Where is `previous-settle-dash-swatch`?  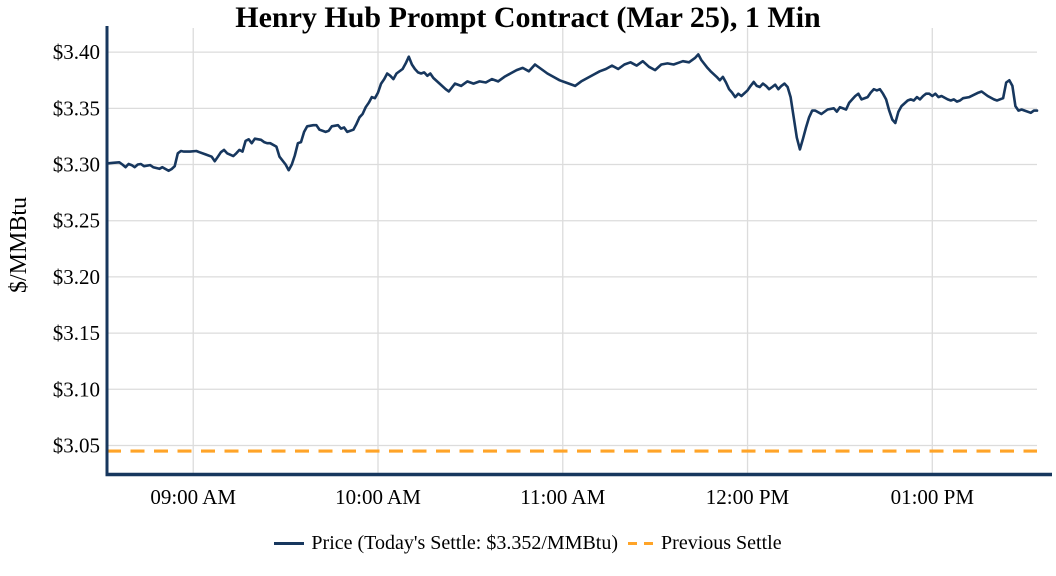 previous-settle-dash-swatch is located at coordinates (641, 543).